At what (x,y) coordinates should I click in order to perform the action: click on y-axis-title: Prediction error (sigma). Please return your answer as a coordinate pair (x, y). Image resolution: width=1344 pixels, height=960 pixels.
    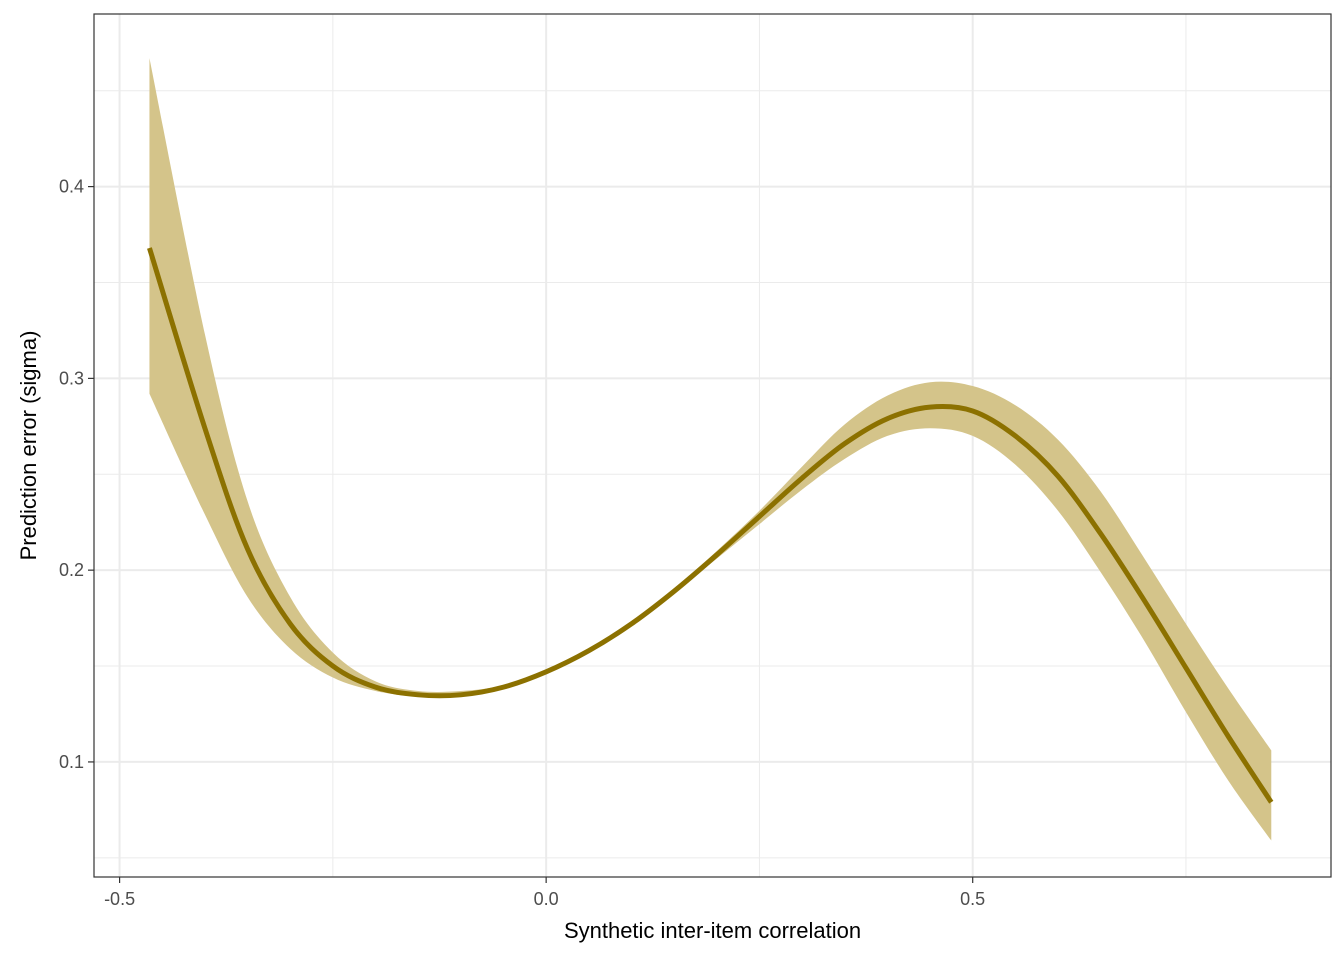
    Looking at the image, I should click on (28, 446).